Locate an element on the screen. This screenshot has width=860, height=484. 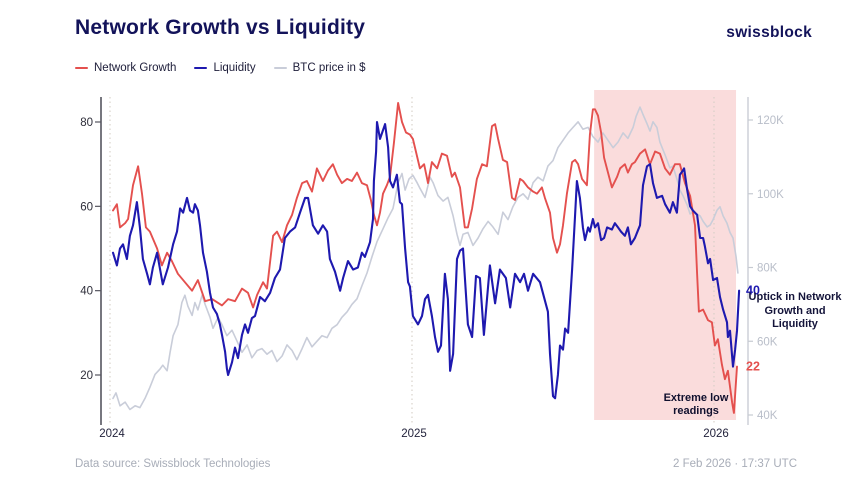
left-tick-label: 60 is located at coordinates (86, 207).